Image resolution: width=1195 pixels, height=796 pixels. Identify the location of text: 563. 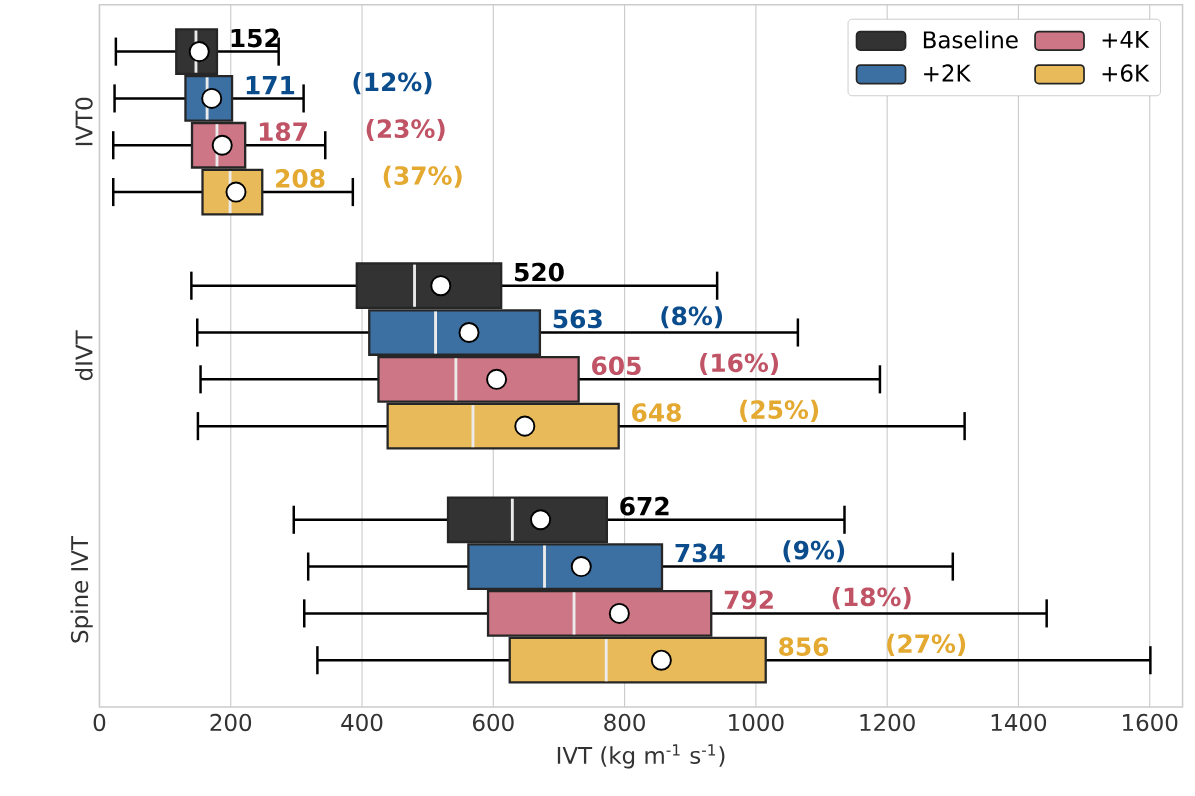
(577, 319).